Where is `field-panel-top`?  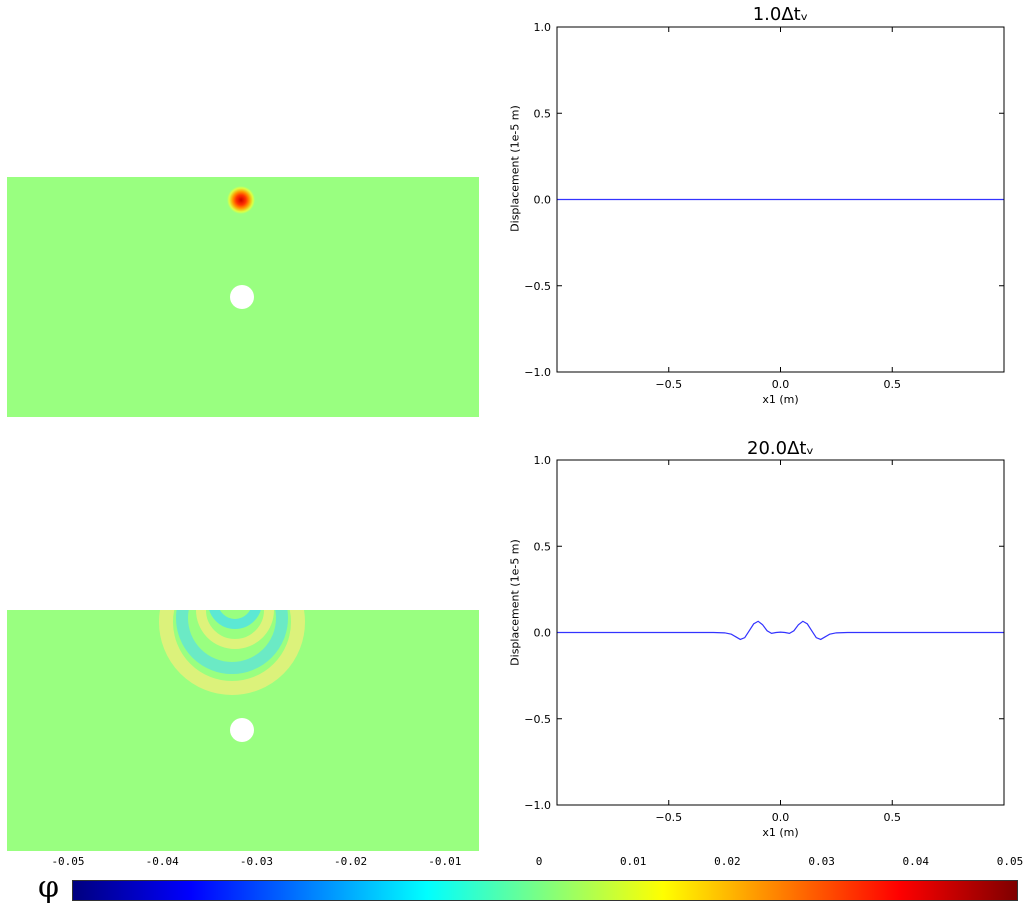 field-panel-top is located at coordinates (243, 297).